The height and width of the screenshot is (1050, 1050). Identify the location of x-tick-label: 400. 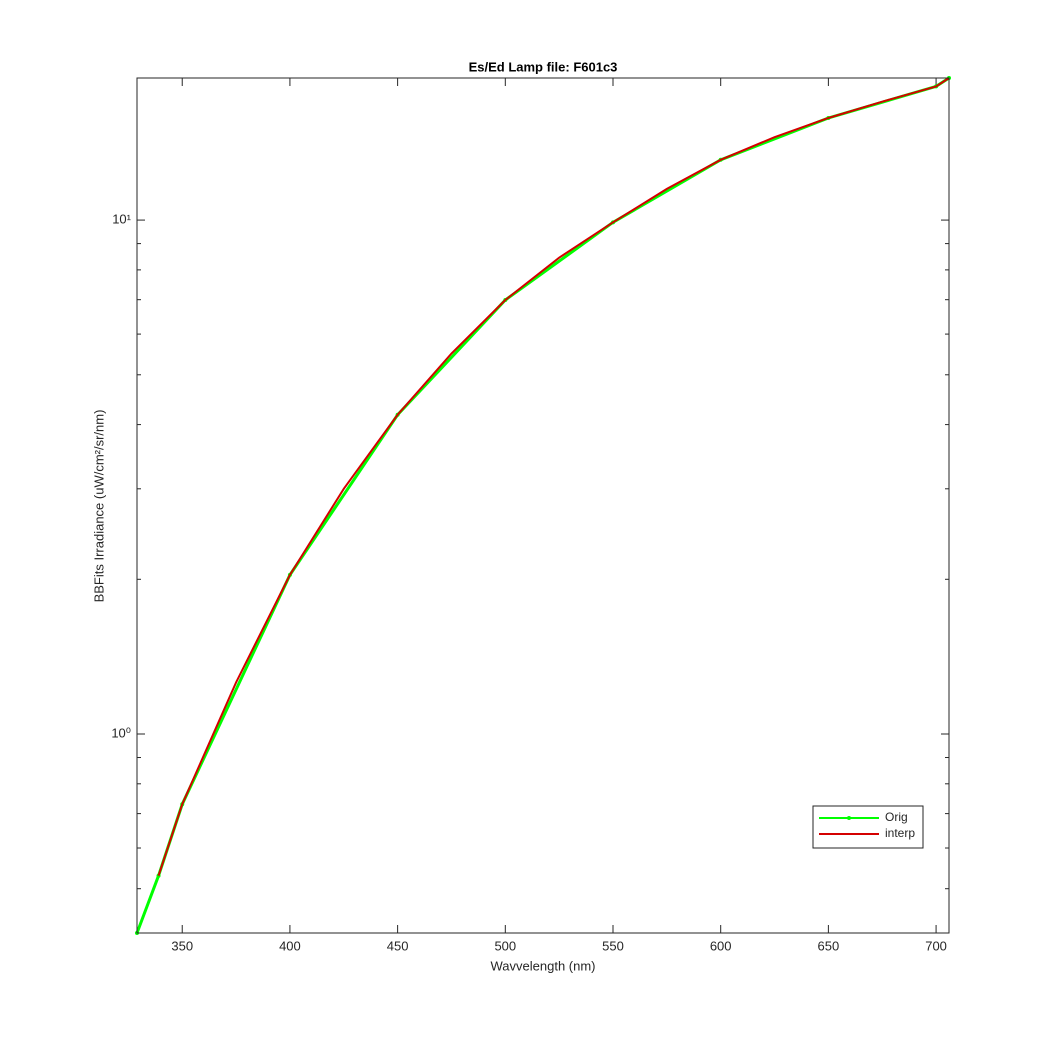
(290, 945).